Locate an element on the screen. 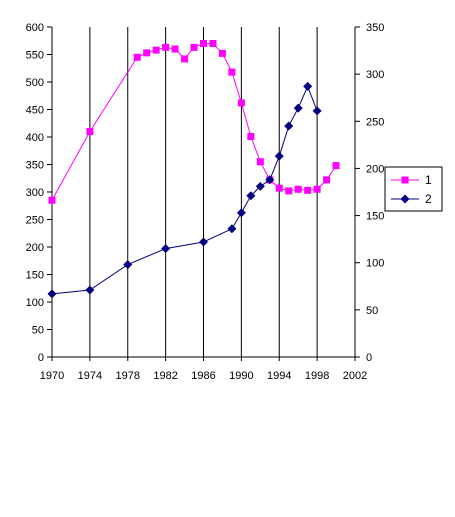  y-left-tick-label: 100 is located at coordinates (35, 303).